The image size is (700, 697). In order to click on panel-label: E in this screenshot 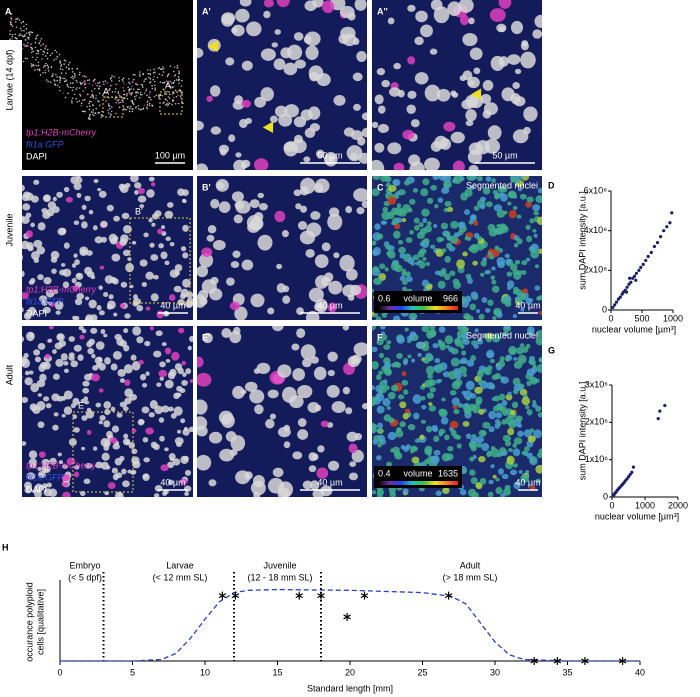, I will do `click(8, 337)`.